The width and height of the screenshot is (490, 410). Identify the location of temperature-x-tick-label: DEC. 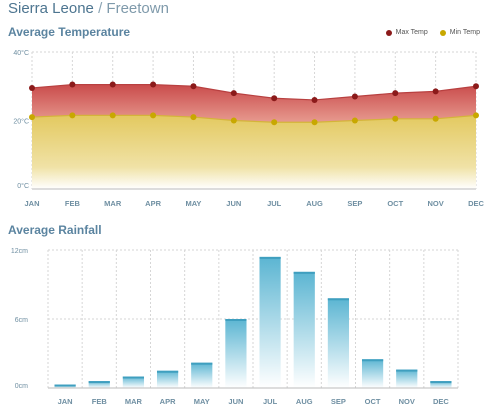
(476, 203).